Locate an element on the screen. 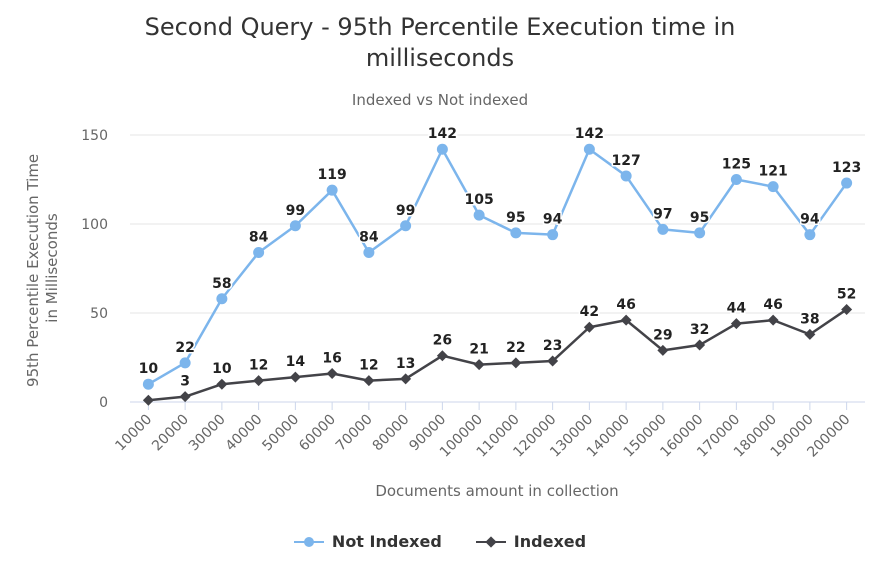  y-tick-label: 100 is located at coordinates (94, 225).